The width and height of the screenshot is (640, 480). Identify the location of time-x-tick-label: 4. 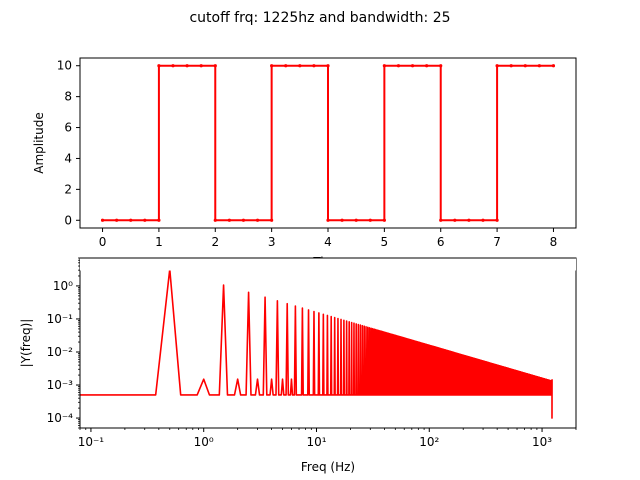
(328, 242).